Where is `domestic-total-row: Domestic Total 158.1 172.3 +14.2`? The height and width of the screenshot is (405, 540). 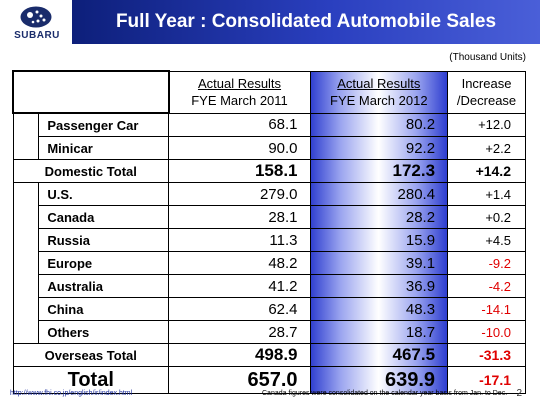
domestic-total-row: Domestic Total 158.1 172.3 +14.2 is located at coordinates (269, 171).